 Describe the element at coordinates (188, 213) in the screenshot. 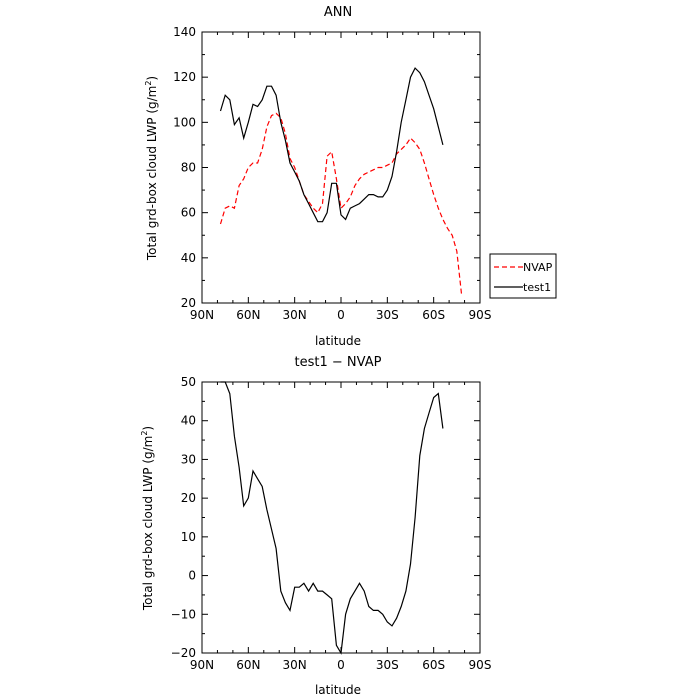

I see `top-y-tick-label: 60` at that location.